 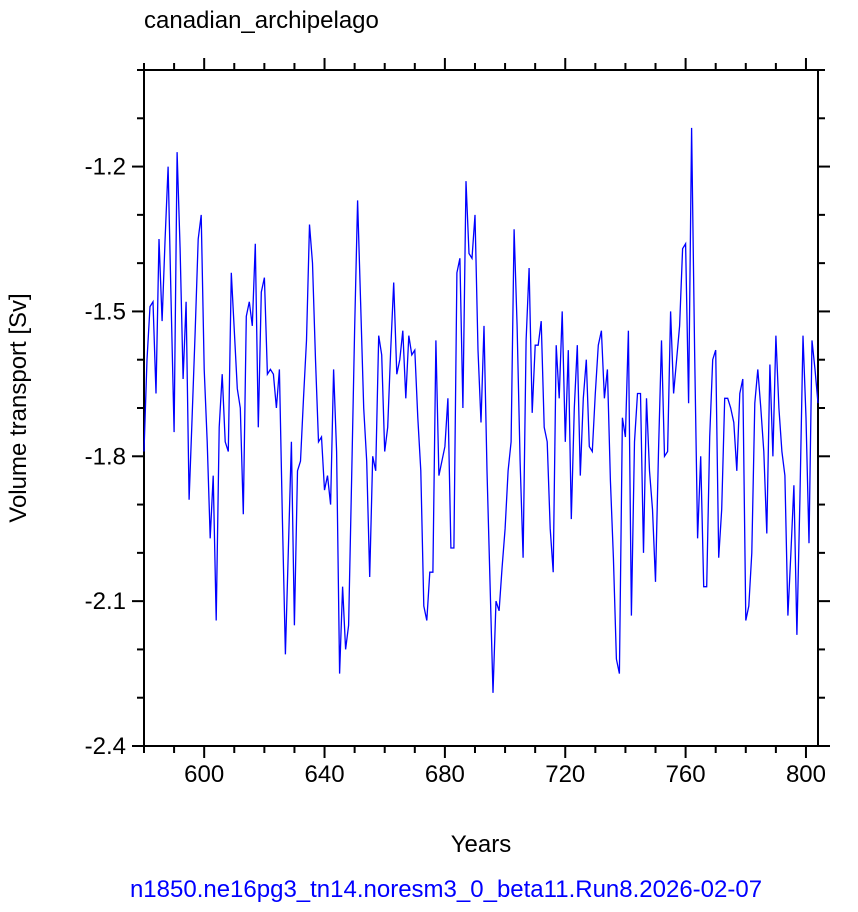 What do you see at coordinates (105, 167) in the screenshot?
I see `y-tick-label: -1.2` at bounding box center [105, 167].